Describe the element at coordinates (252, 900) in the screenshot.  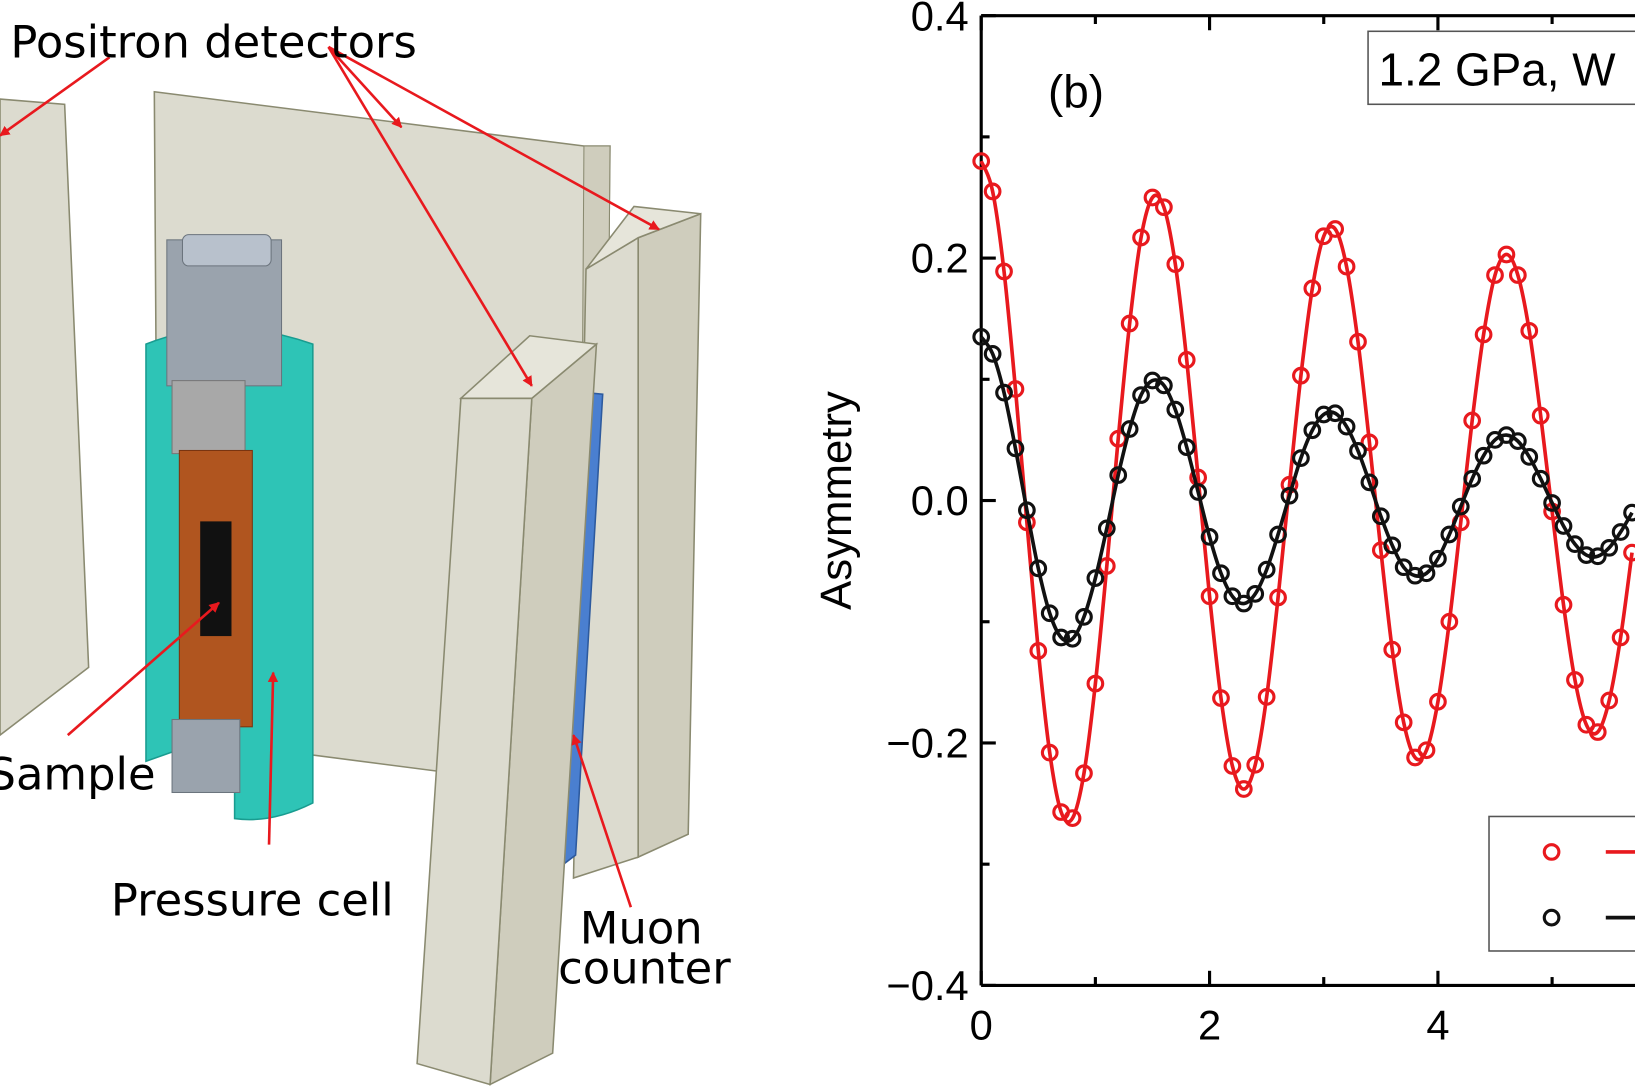
I see `label-pressure-cell: Pressure cell` at that location.